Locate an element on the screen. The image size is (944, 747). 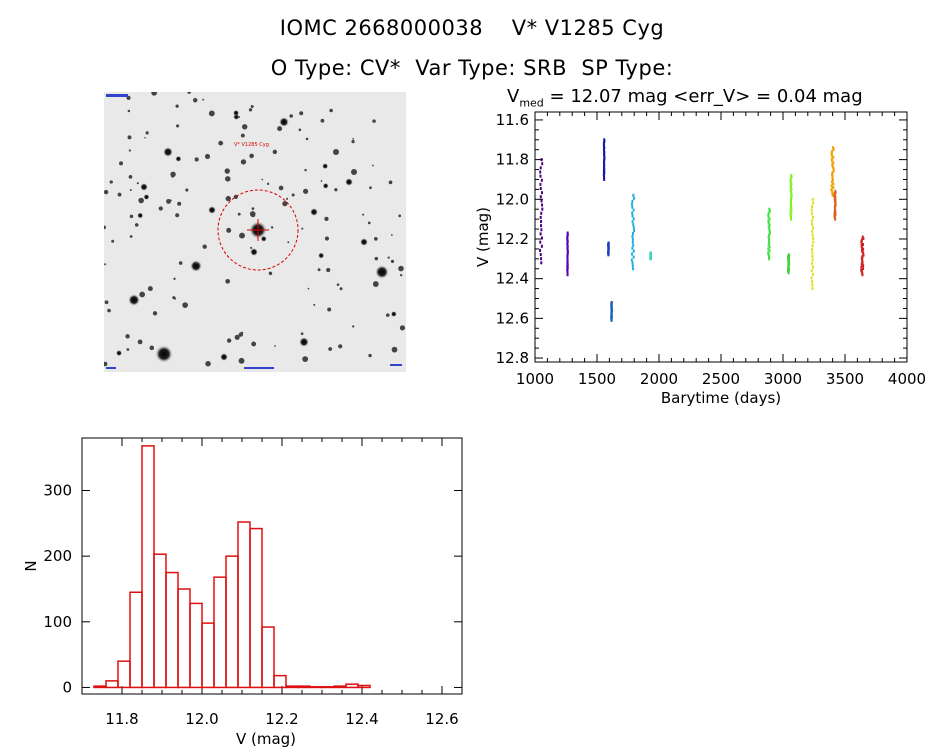
y-tick-label: 12.6 is located at coordinates (512, 318).